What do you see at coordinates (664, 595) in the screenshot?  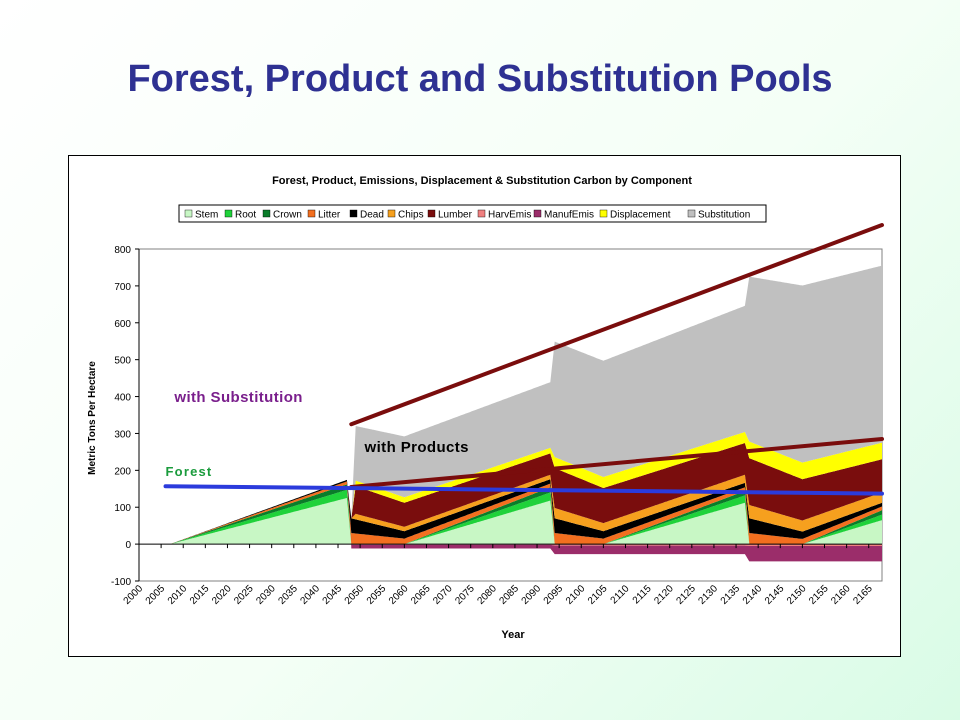 I see `x-tick-label: 2120` at bounding box center [664, 595].